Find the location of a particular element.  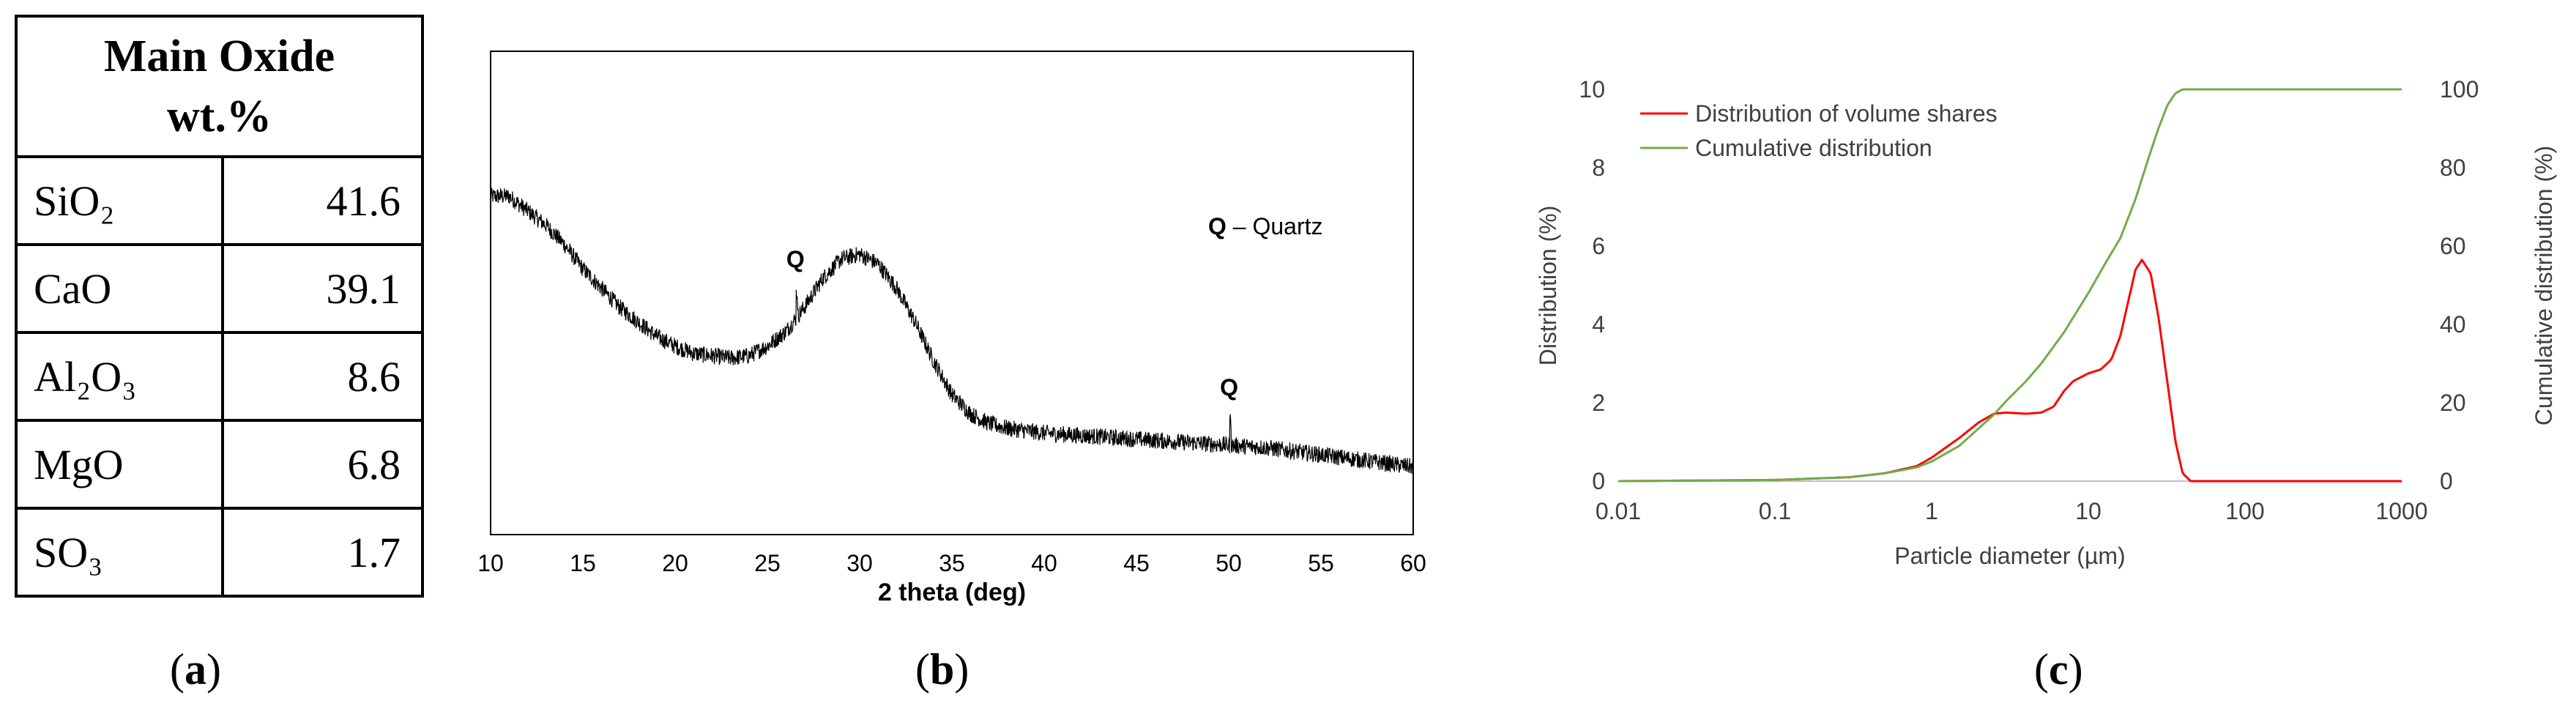

y2-tick-label: 40 is located at coordinates (2453, 325).